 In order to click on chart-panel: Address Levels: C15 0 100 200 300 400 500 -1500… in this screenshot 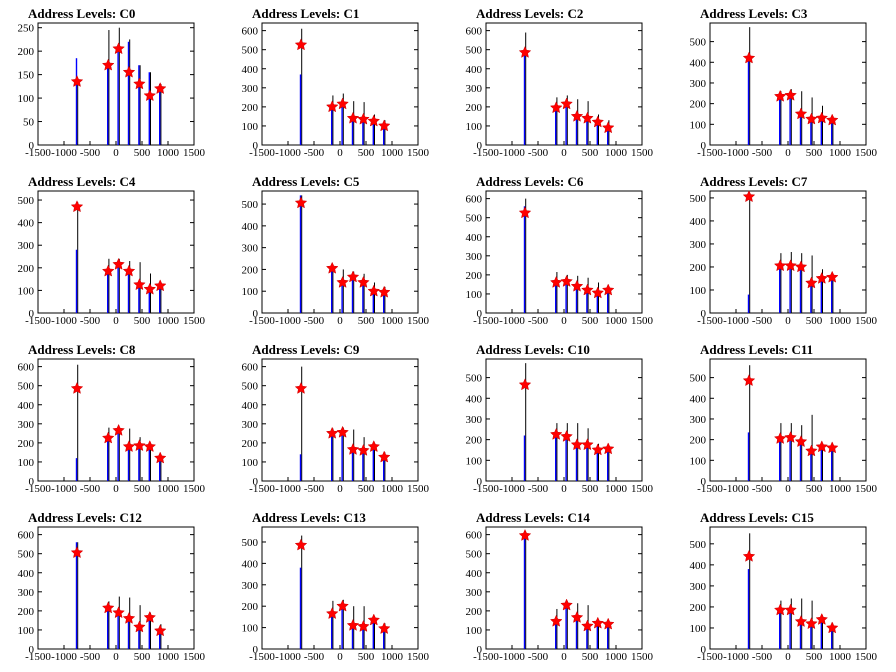, I will do `click(784, 588)`.